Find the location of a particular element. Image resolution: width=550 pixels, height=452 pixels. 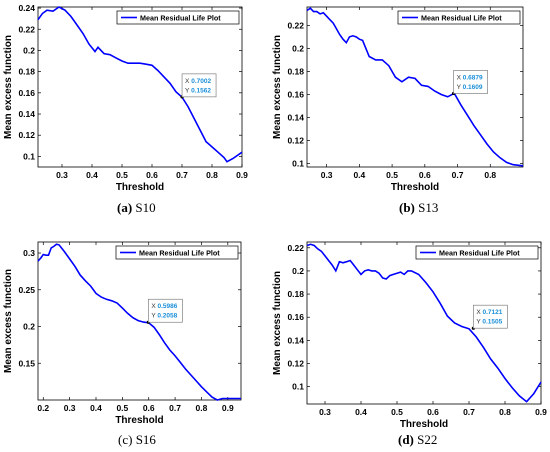

datatip: X 0.7002 Y 0.1562 is located at coordinates (199, 85).